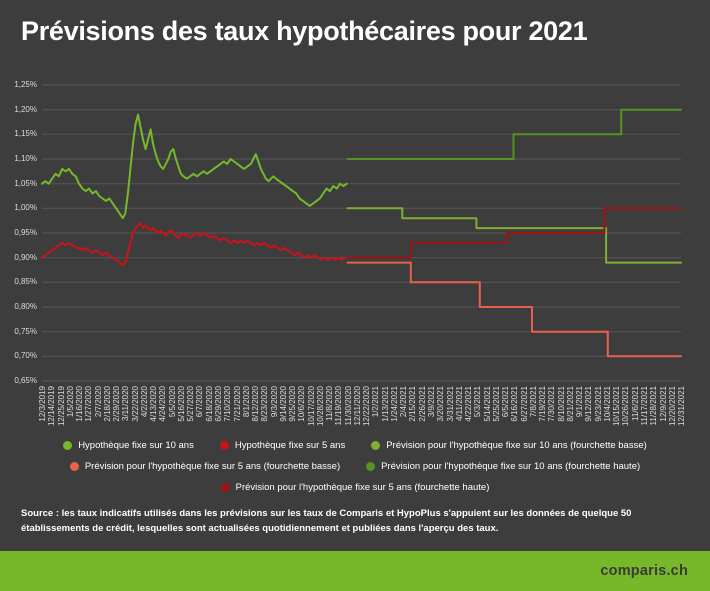  What do you see at coordinates (283, 404) in the screenshot?
I see `x-axis-tick-label: 9/14/2020` at bounding box center [283, 404].